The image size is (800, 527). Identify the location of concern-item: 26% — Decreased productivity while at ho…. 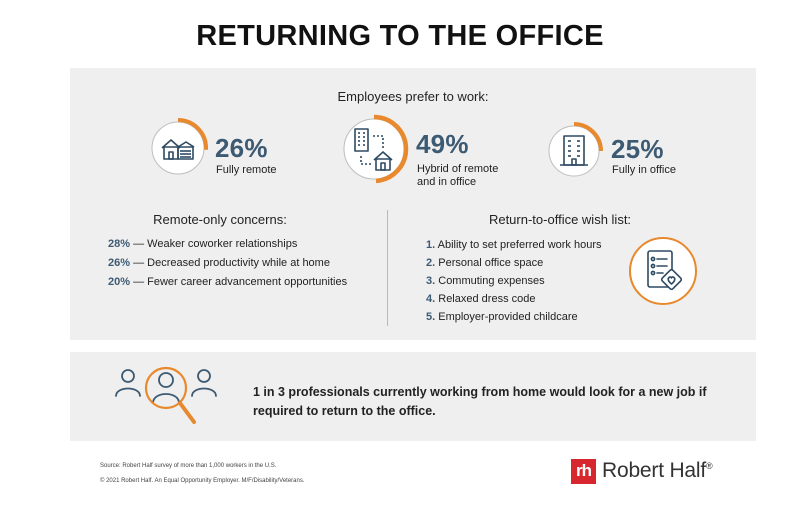
(219, 263).